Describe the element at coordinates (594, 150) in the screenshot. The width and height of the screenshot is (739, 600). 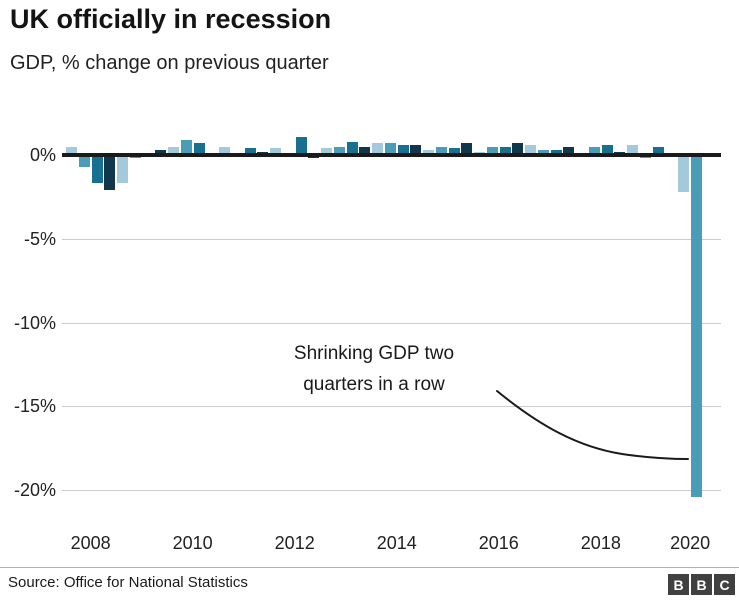
I see `bar-2018-q2` at that location.